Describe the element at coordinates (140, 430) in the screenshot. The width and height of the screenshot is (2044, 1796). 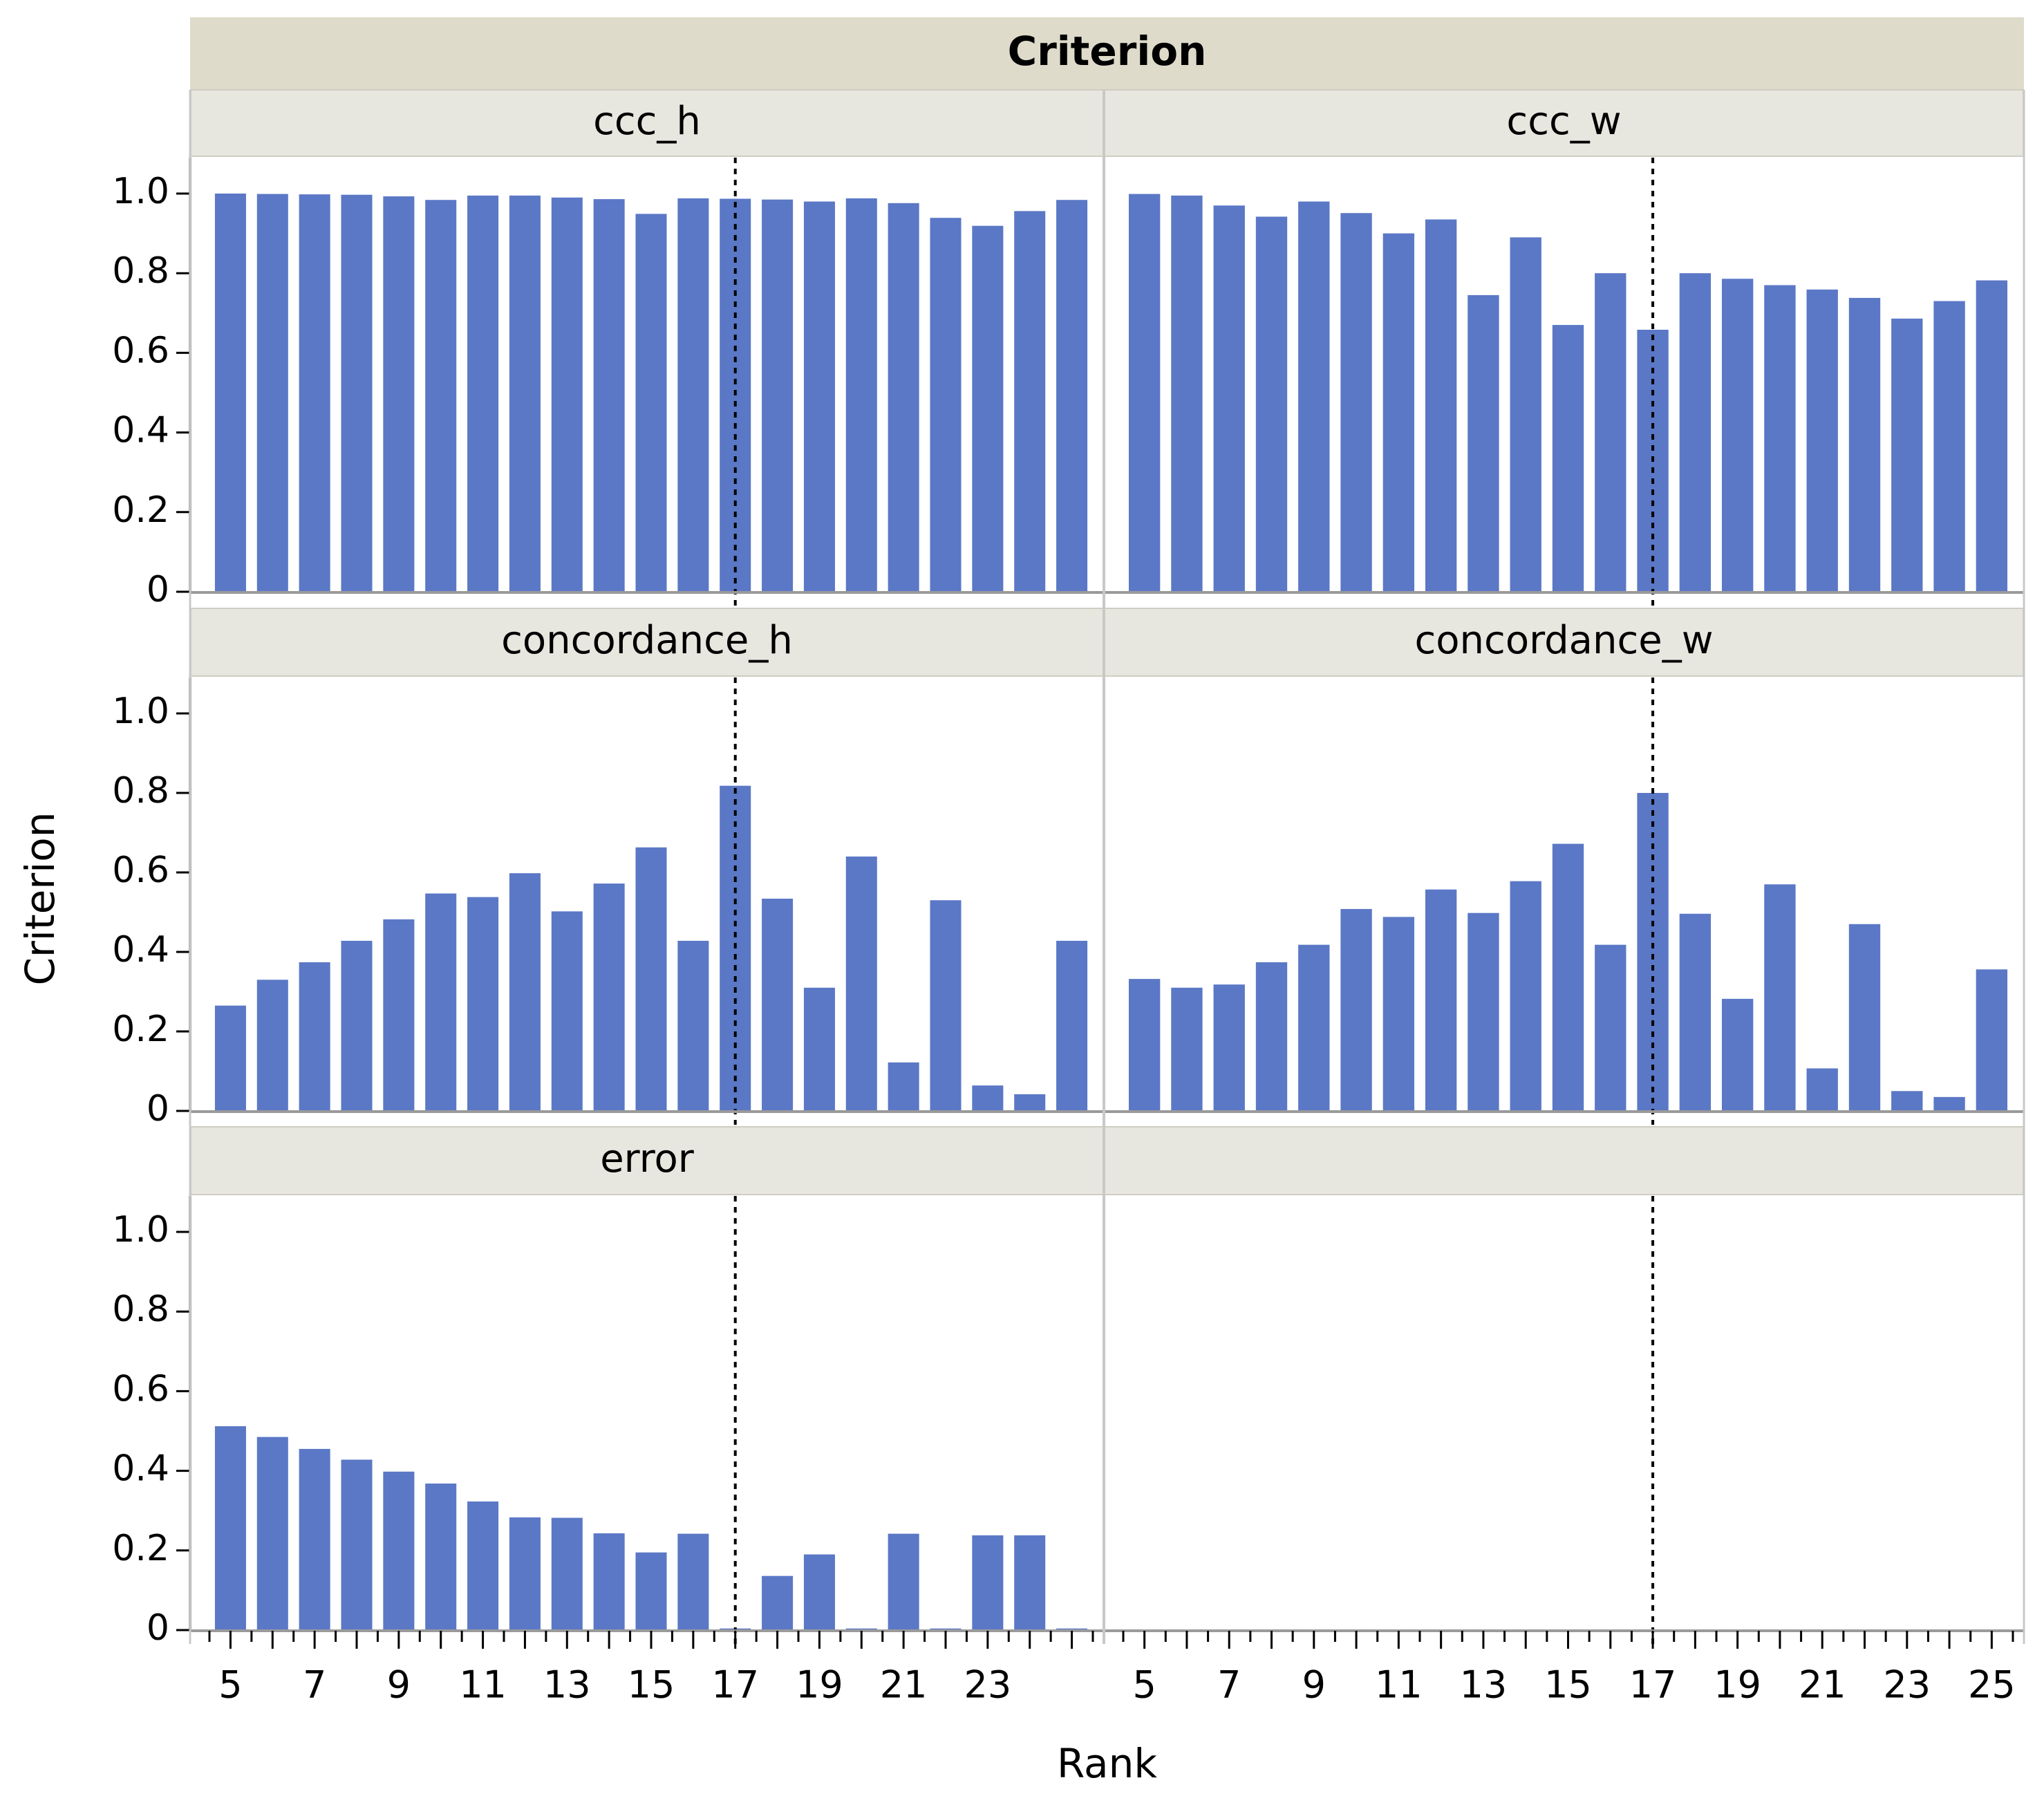
I see `y-tick-label-ccc_h-2: 0.4` at that location.